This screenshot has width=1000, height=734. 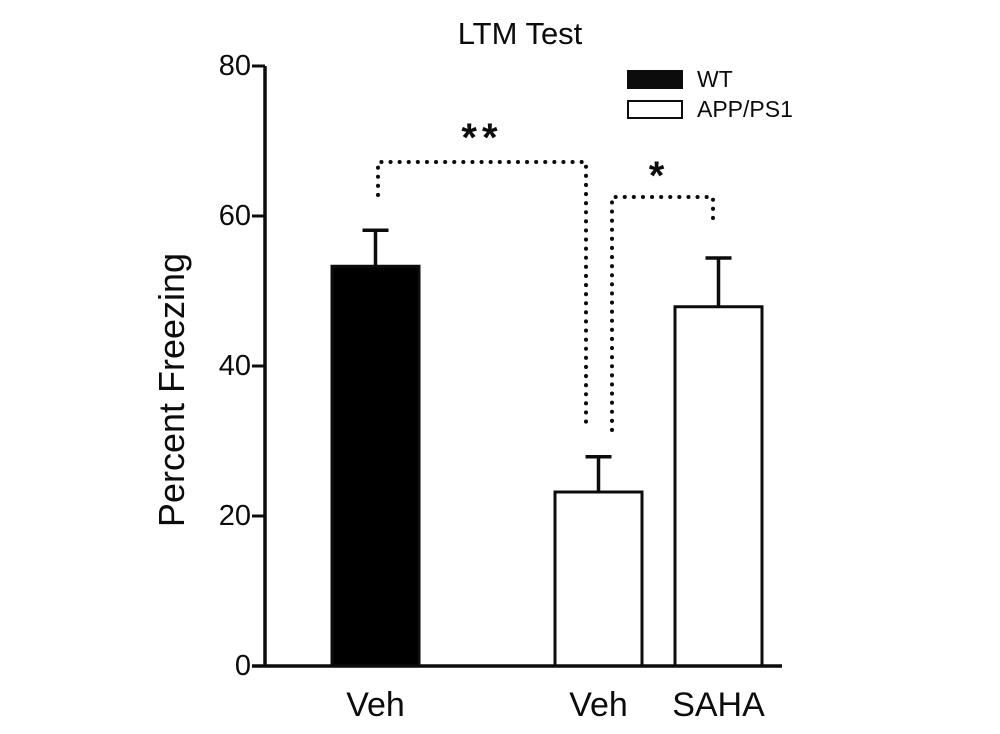 I want to click on y-tick-label-40: 40, so click(x=234, y=366).